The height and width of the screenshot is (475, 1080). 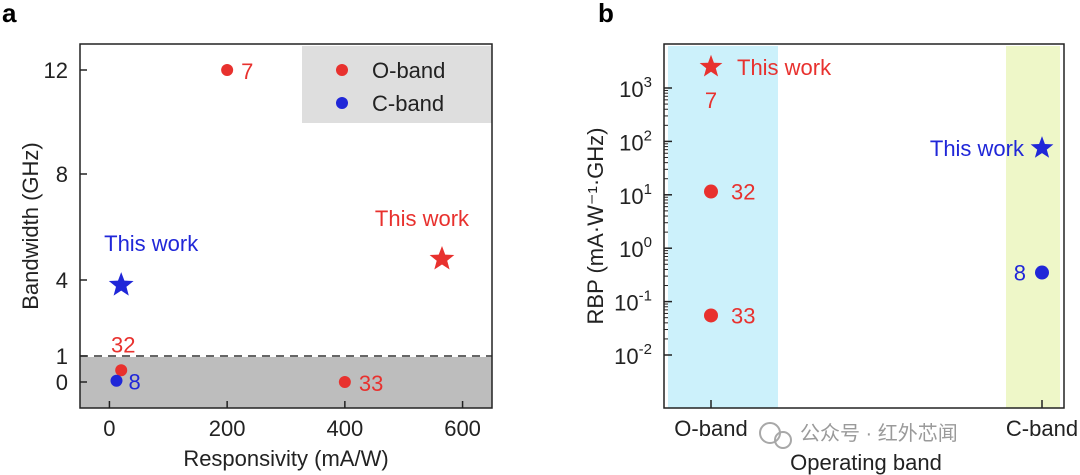 What do you see at coordinates (344, 428) in the screenshot?
I see `x-tick-label-a: 400` at bounding box center [344, 428].